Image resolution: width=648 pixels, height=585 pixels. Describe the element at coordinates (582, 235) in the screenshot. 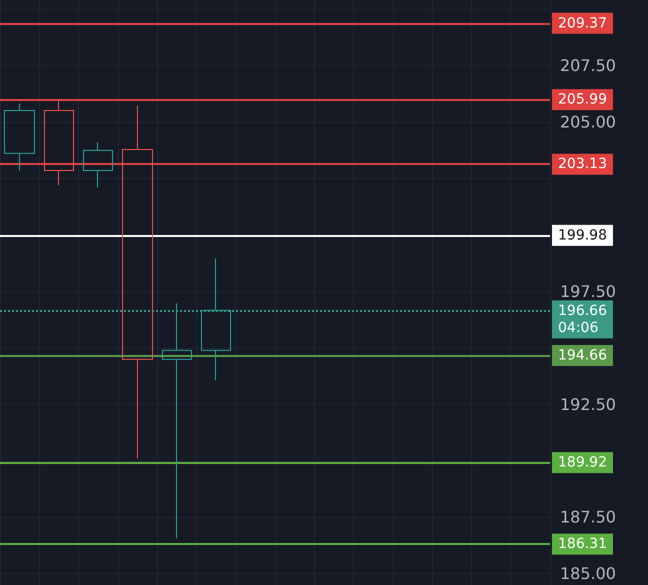

I see `ref-line-label: 199.98` at that location.